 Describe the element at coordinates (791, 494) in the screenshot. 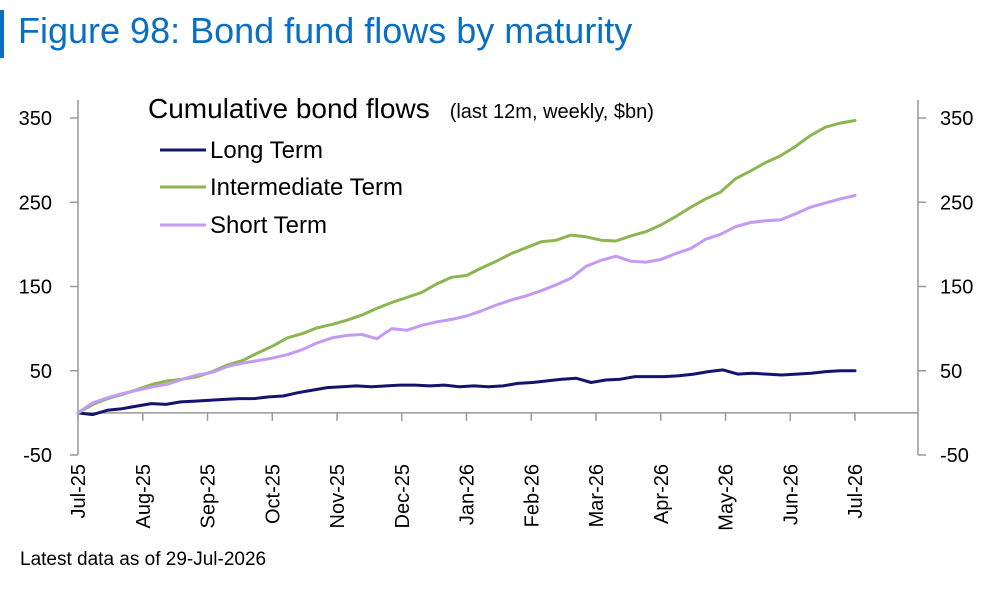

I see `x-tick-label: Jun-26` at that location.